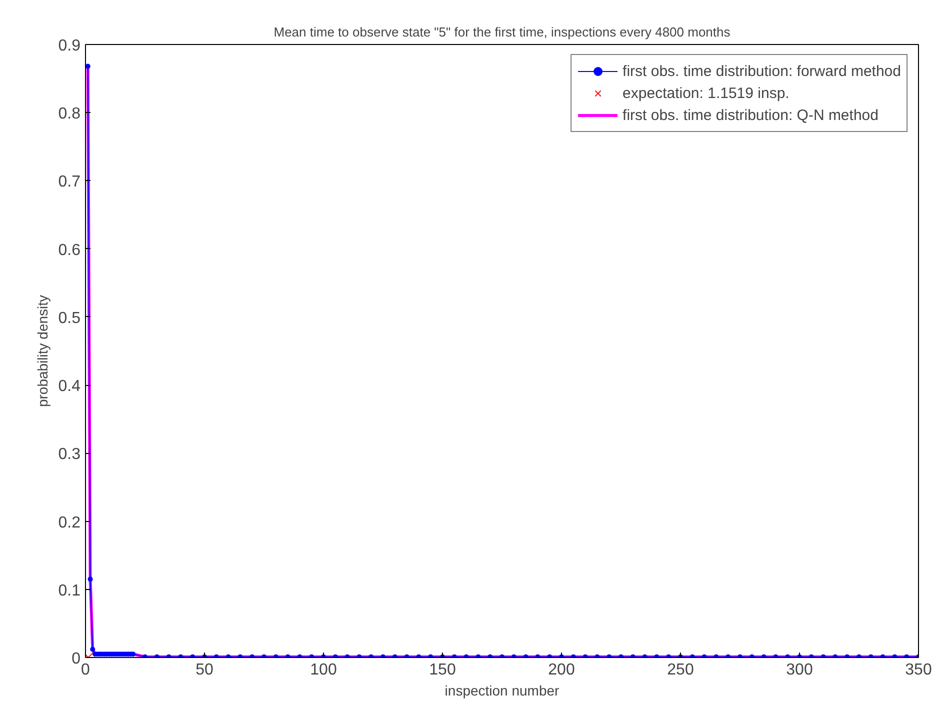 The image size is (941, 727). Describe the element at coordinates (680, 670) in the screenshot. I see `x-tick-label: 250` at that location.